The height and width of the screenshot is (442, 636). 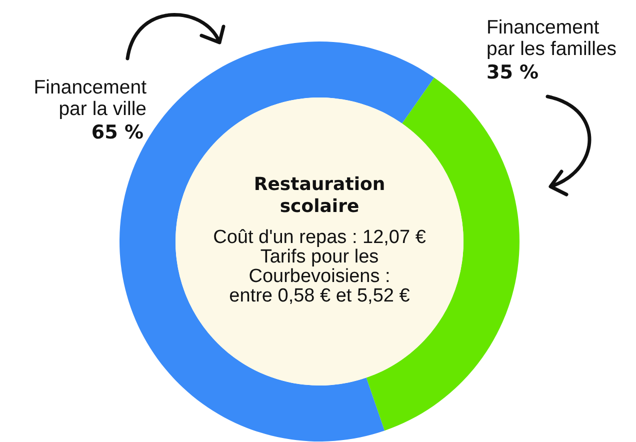 I want to click on text: Restauration scolaire, so click(x=320, y=195).